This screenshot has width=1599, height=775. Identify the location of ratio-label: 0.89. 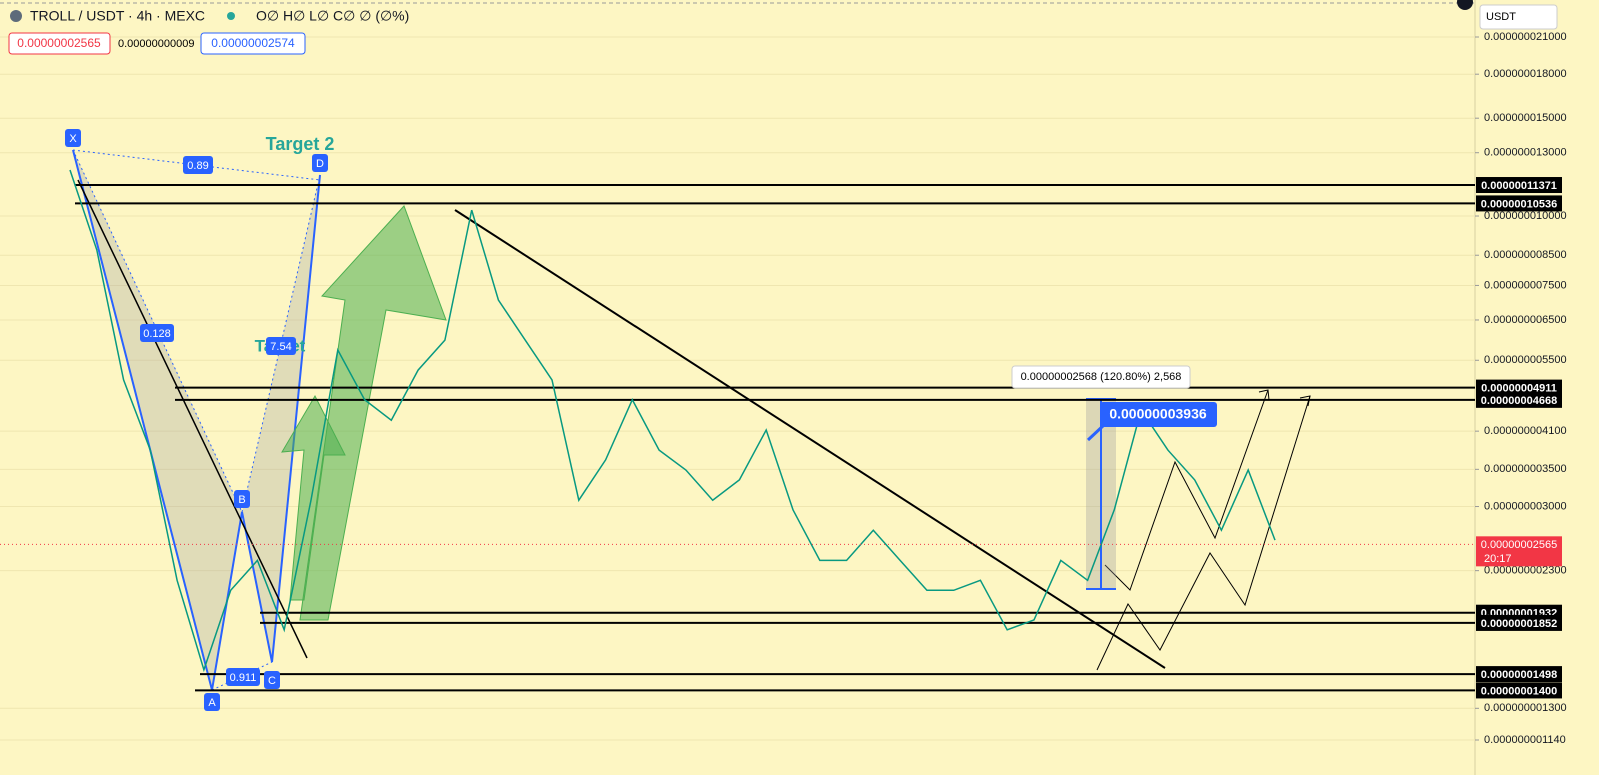
(197, 166).